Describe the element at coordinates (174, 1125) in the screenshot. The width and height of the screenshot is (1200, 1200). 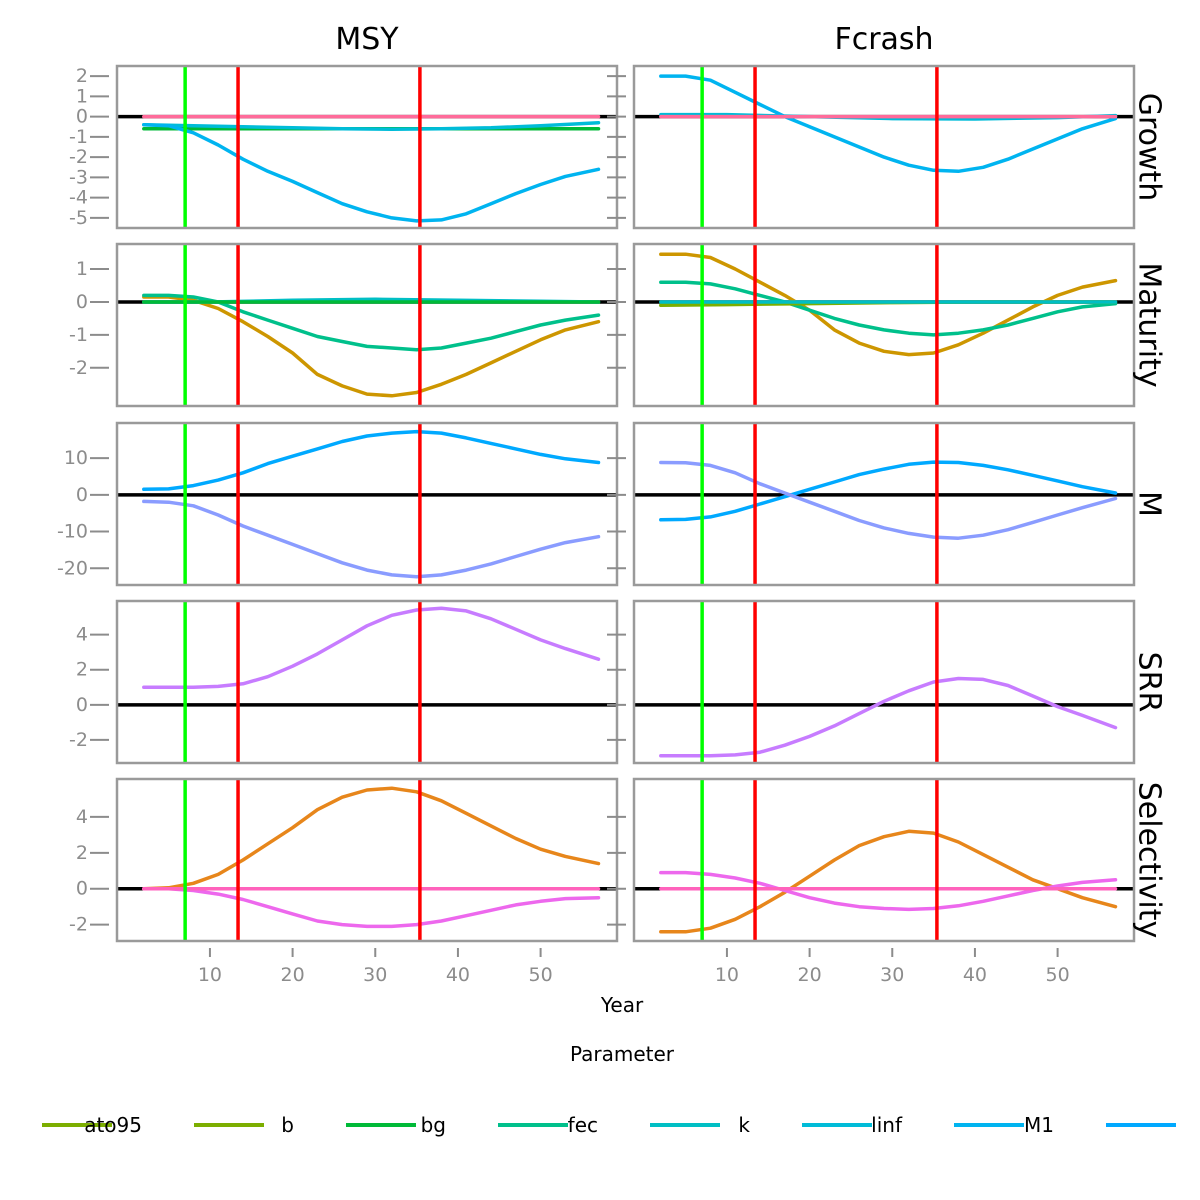
I see `legend-item-ato95: ato95` at that location.